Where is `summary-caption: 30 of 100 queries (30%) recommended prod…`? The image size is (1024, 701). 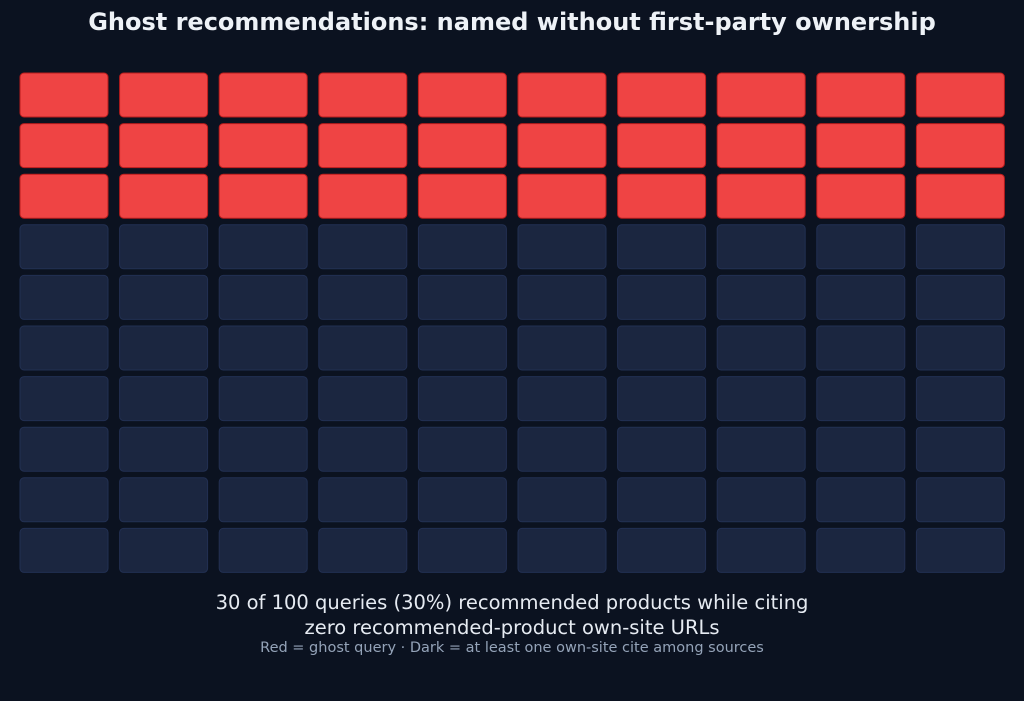
summary-caption: 30 of 100 queries (30%) recommended prod… is located at coordinates (512, 615).